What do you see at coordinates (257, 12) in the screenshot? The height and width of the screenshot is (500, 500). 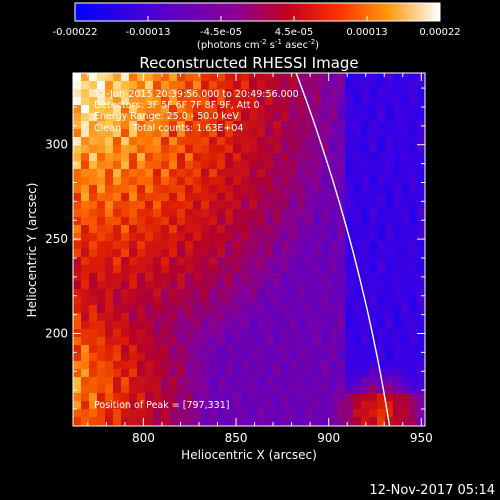 I see `colorbar` at bounding box center [257, 12].